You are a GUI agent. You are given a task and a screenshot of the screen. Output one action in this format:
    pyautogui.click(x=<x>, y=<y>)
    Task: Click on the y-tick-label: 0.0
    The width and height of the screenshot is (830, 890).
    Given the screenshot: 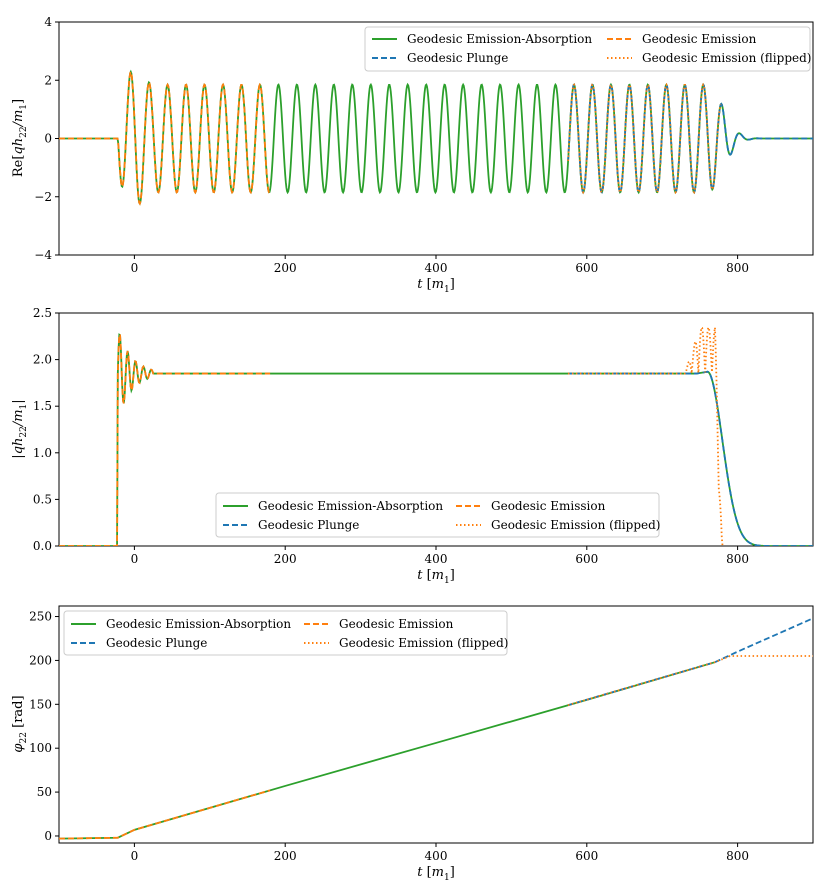 What is the action you would take?
    pyautogui.click(x=42, y=546)
    